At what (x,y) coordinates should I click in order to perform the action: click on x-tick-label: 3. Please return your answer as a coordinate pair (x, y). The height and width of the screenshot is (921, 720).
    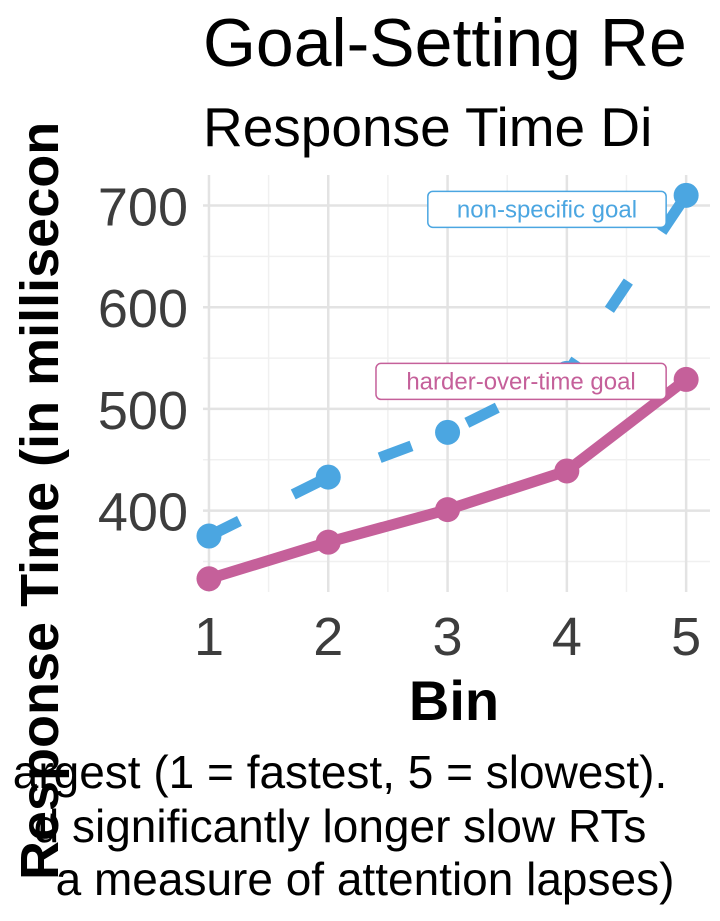
    Looking at the image, I should click on (448, 637).